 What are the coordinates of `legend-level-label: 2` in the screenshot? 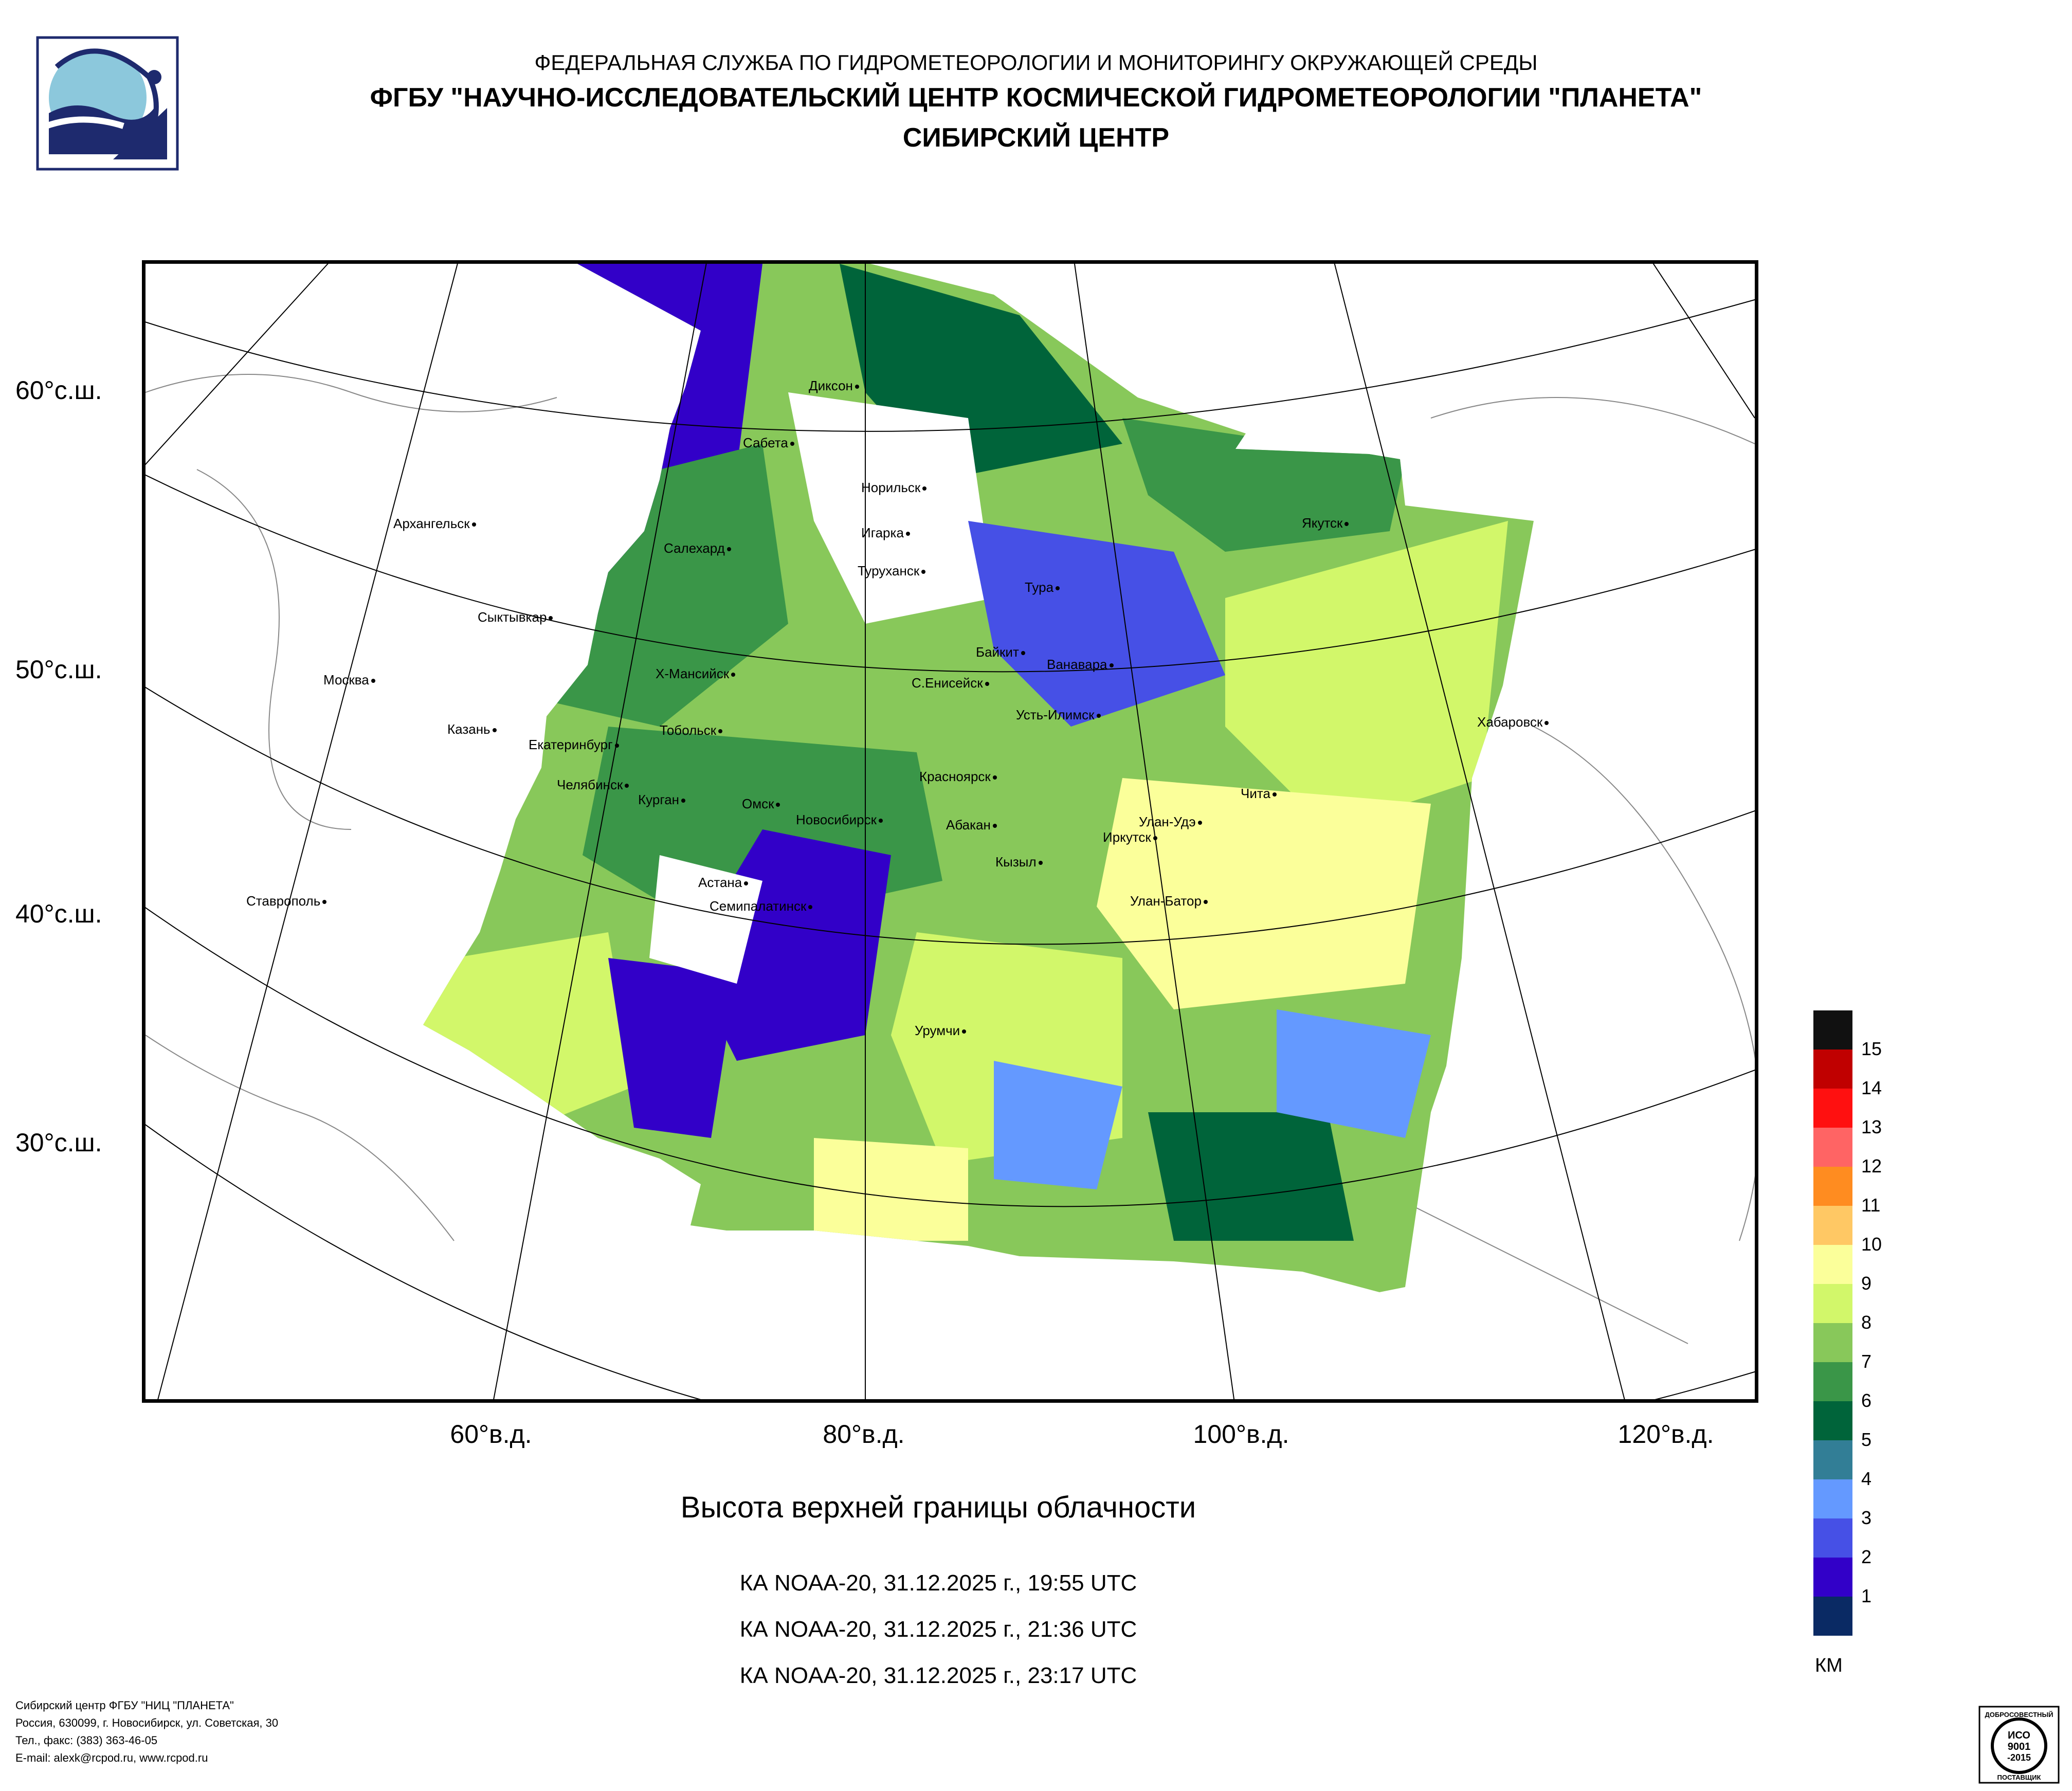 It's located at (1866, 1556).